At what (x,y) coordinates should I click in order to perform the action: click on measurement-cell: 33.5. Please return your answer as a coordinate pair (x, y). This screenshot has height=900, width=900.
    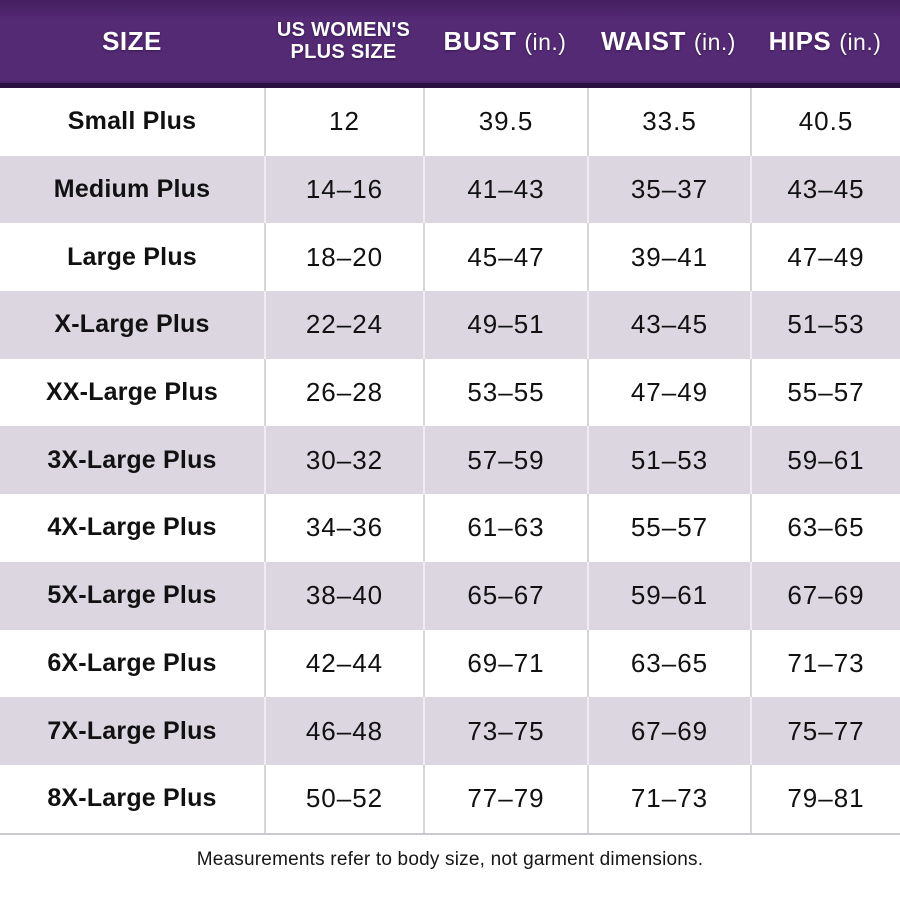
    Looking at the image, I should click on (668, 122).